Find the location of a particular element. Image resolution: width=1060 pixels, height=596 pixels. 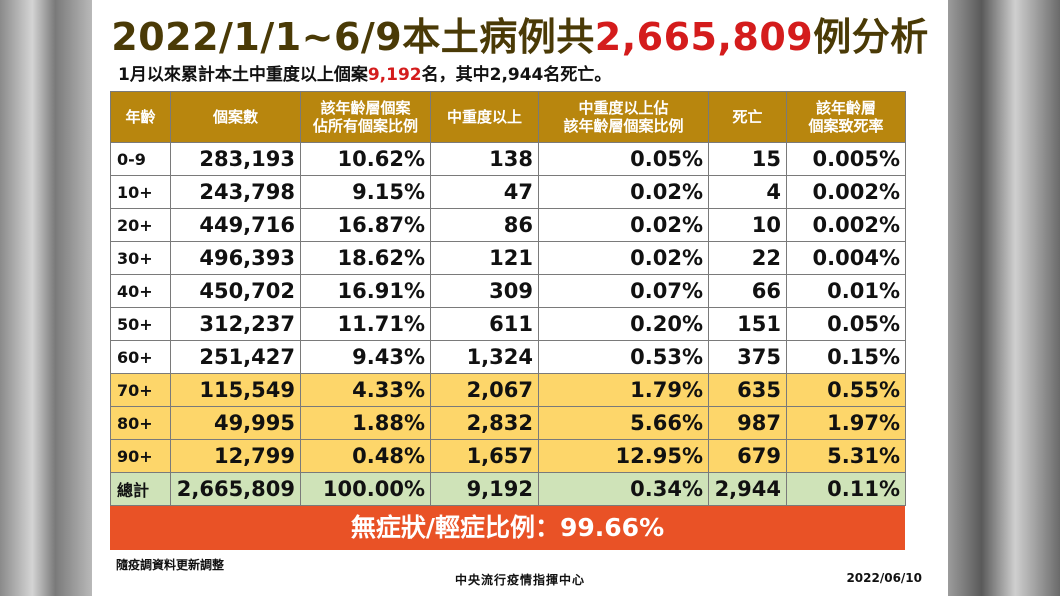

subtitle-highlight: 9,192 is located at coordinates (394, 75).